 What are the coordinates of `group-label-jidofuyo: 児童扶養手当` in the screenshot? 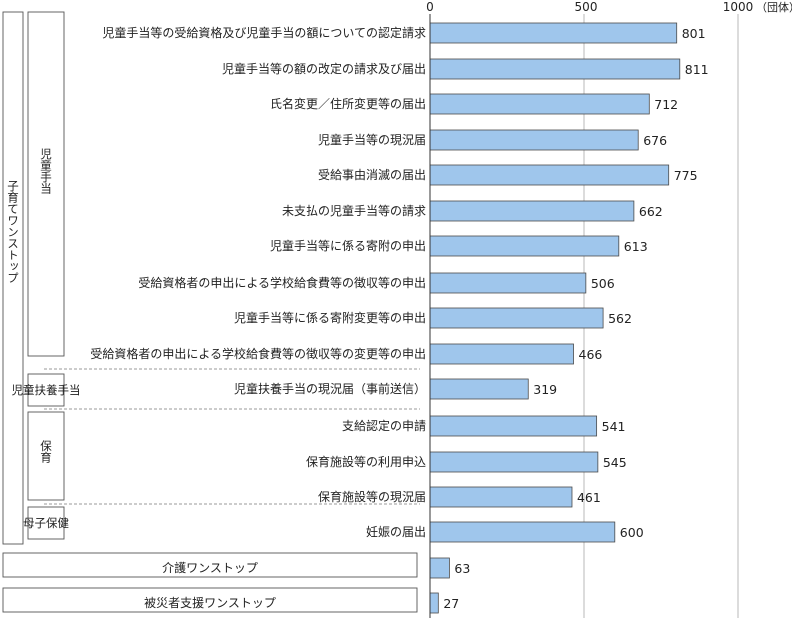 It's located at (46, 390).